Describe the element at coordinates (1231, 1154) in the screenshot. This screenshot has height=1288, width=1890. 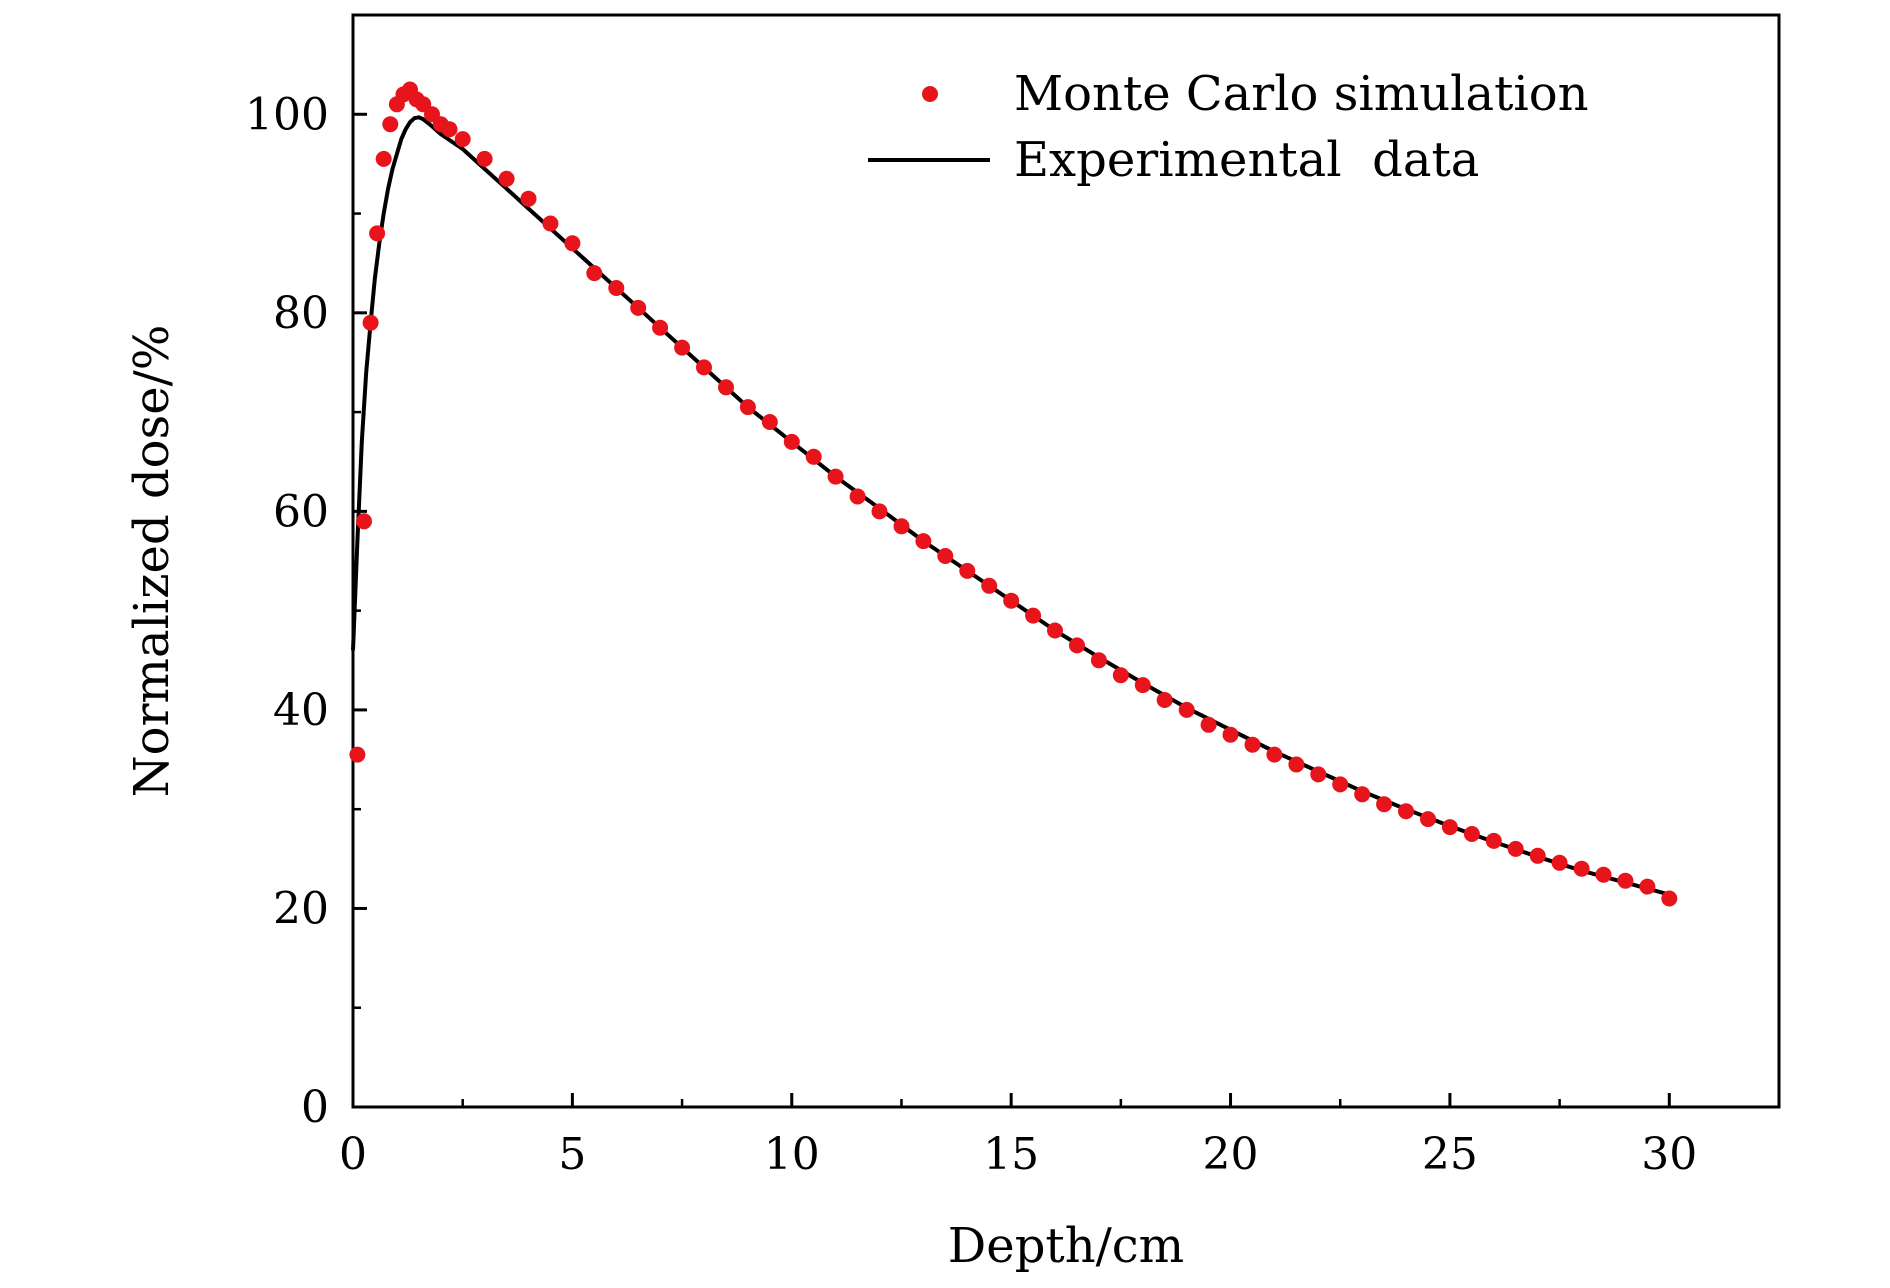
I see `x-tick-label: 20` at that location.